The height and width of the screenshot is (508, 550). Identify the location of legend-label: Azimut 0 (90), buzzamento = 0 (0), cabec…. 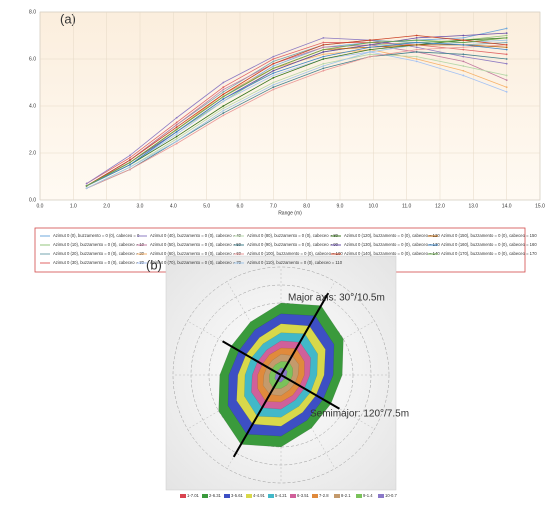
(293, 244).